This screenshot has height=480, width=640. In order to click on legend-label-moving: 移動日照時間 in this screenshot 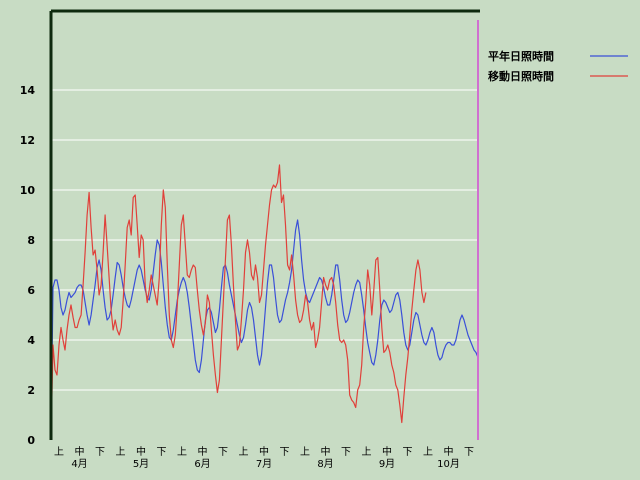, I will do `click(521, 76)`.